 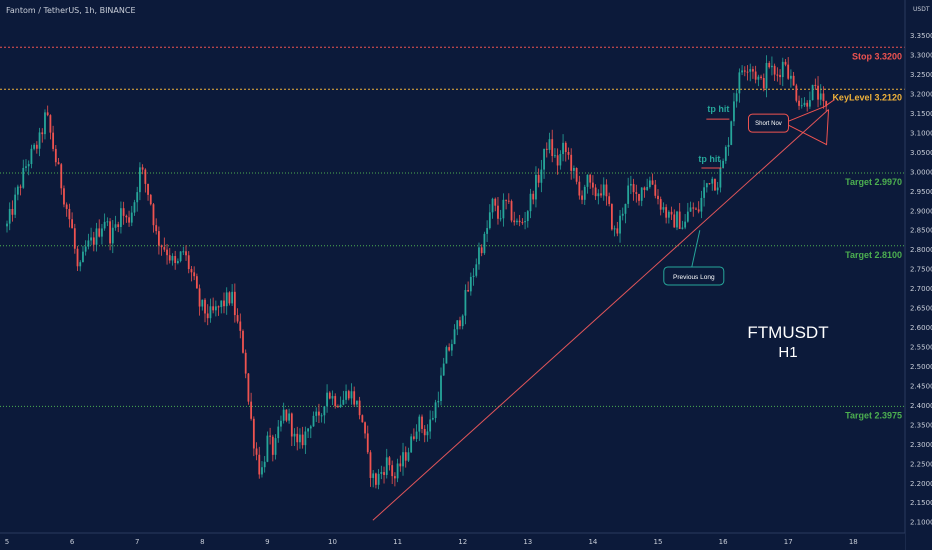 I want to click on symbol-title: Fantom / TetherUS, 1h, BINANCE, so click(x=71, y=10).